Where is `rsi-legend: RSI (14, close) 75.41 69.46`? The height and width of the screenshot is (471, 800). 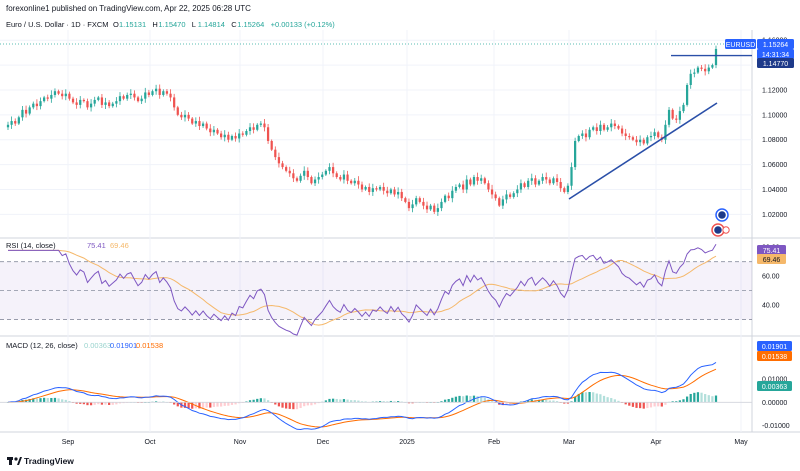
rsi-legend: RSI (14, close) 75.41 69.46 is located at coordinates (67, 245).